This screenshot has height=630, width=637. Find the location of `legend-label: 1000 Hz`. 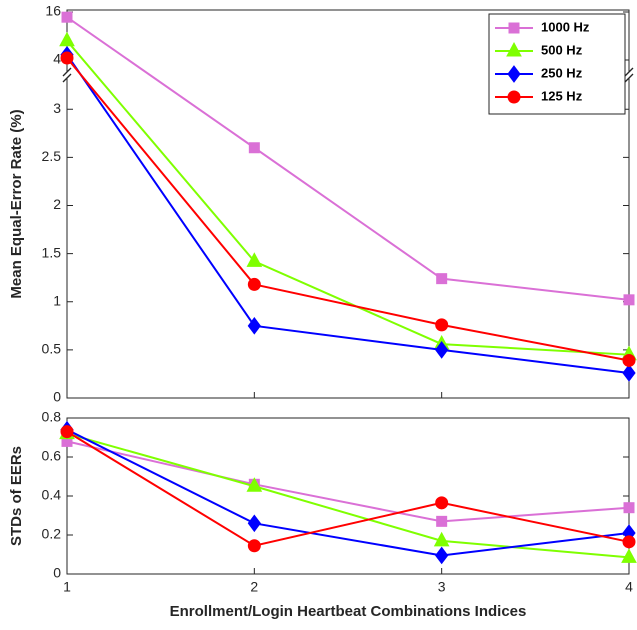

legend-label: 1000 Hz is located at coordinates (565, 26).